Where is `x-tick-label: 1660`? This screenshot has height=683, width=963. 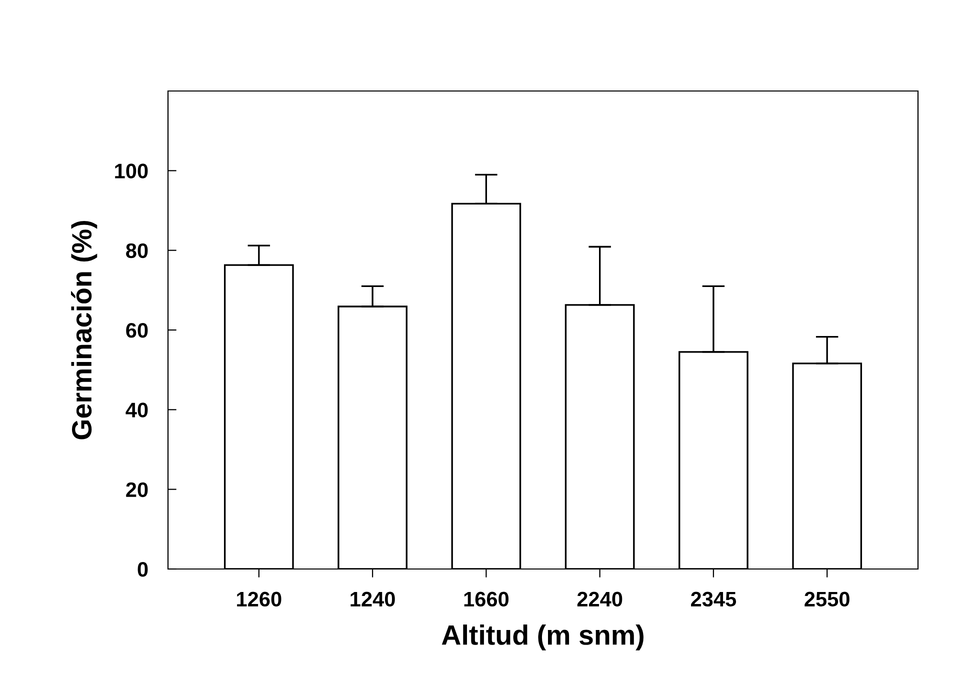
x-tick-label: 1660 is located at coordinates (486, 599).